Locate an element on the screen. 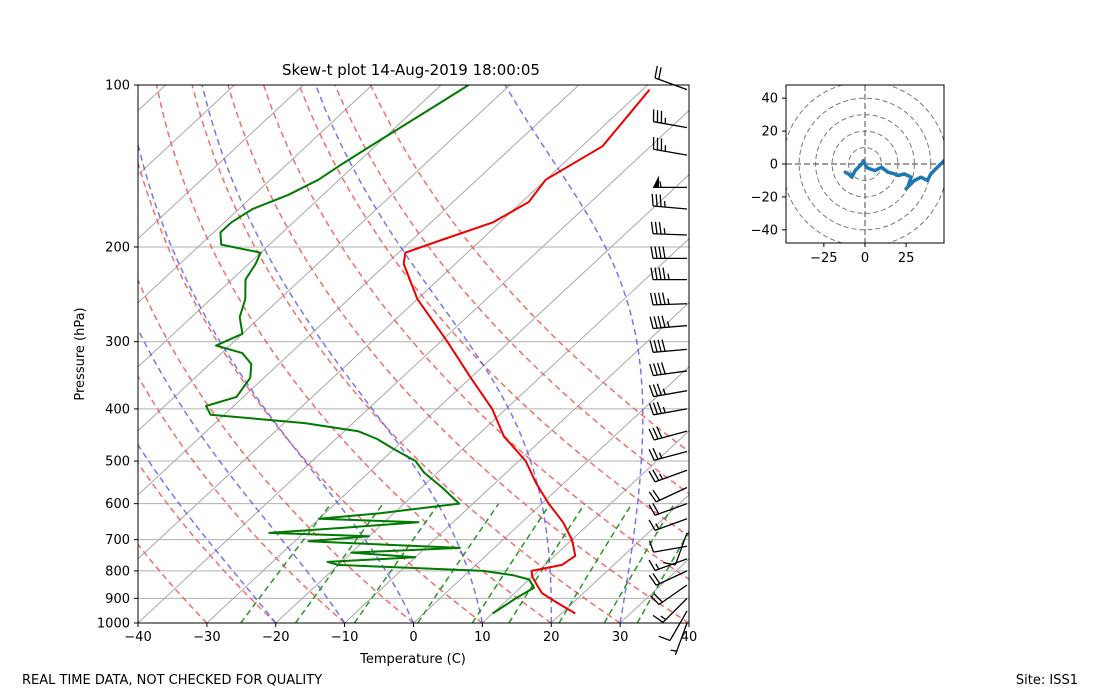  hodo-x-tick-label: −25 is located at coordinates (823, 258).